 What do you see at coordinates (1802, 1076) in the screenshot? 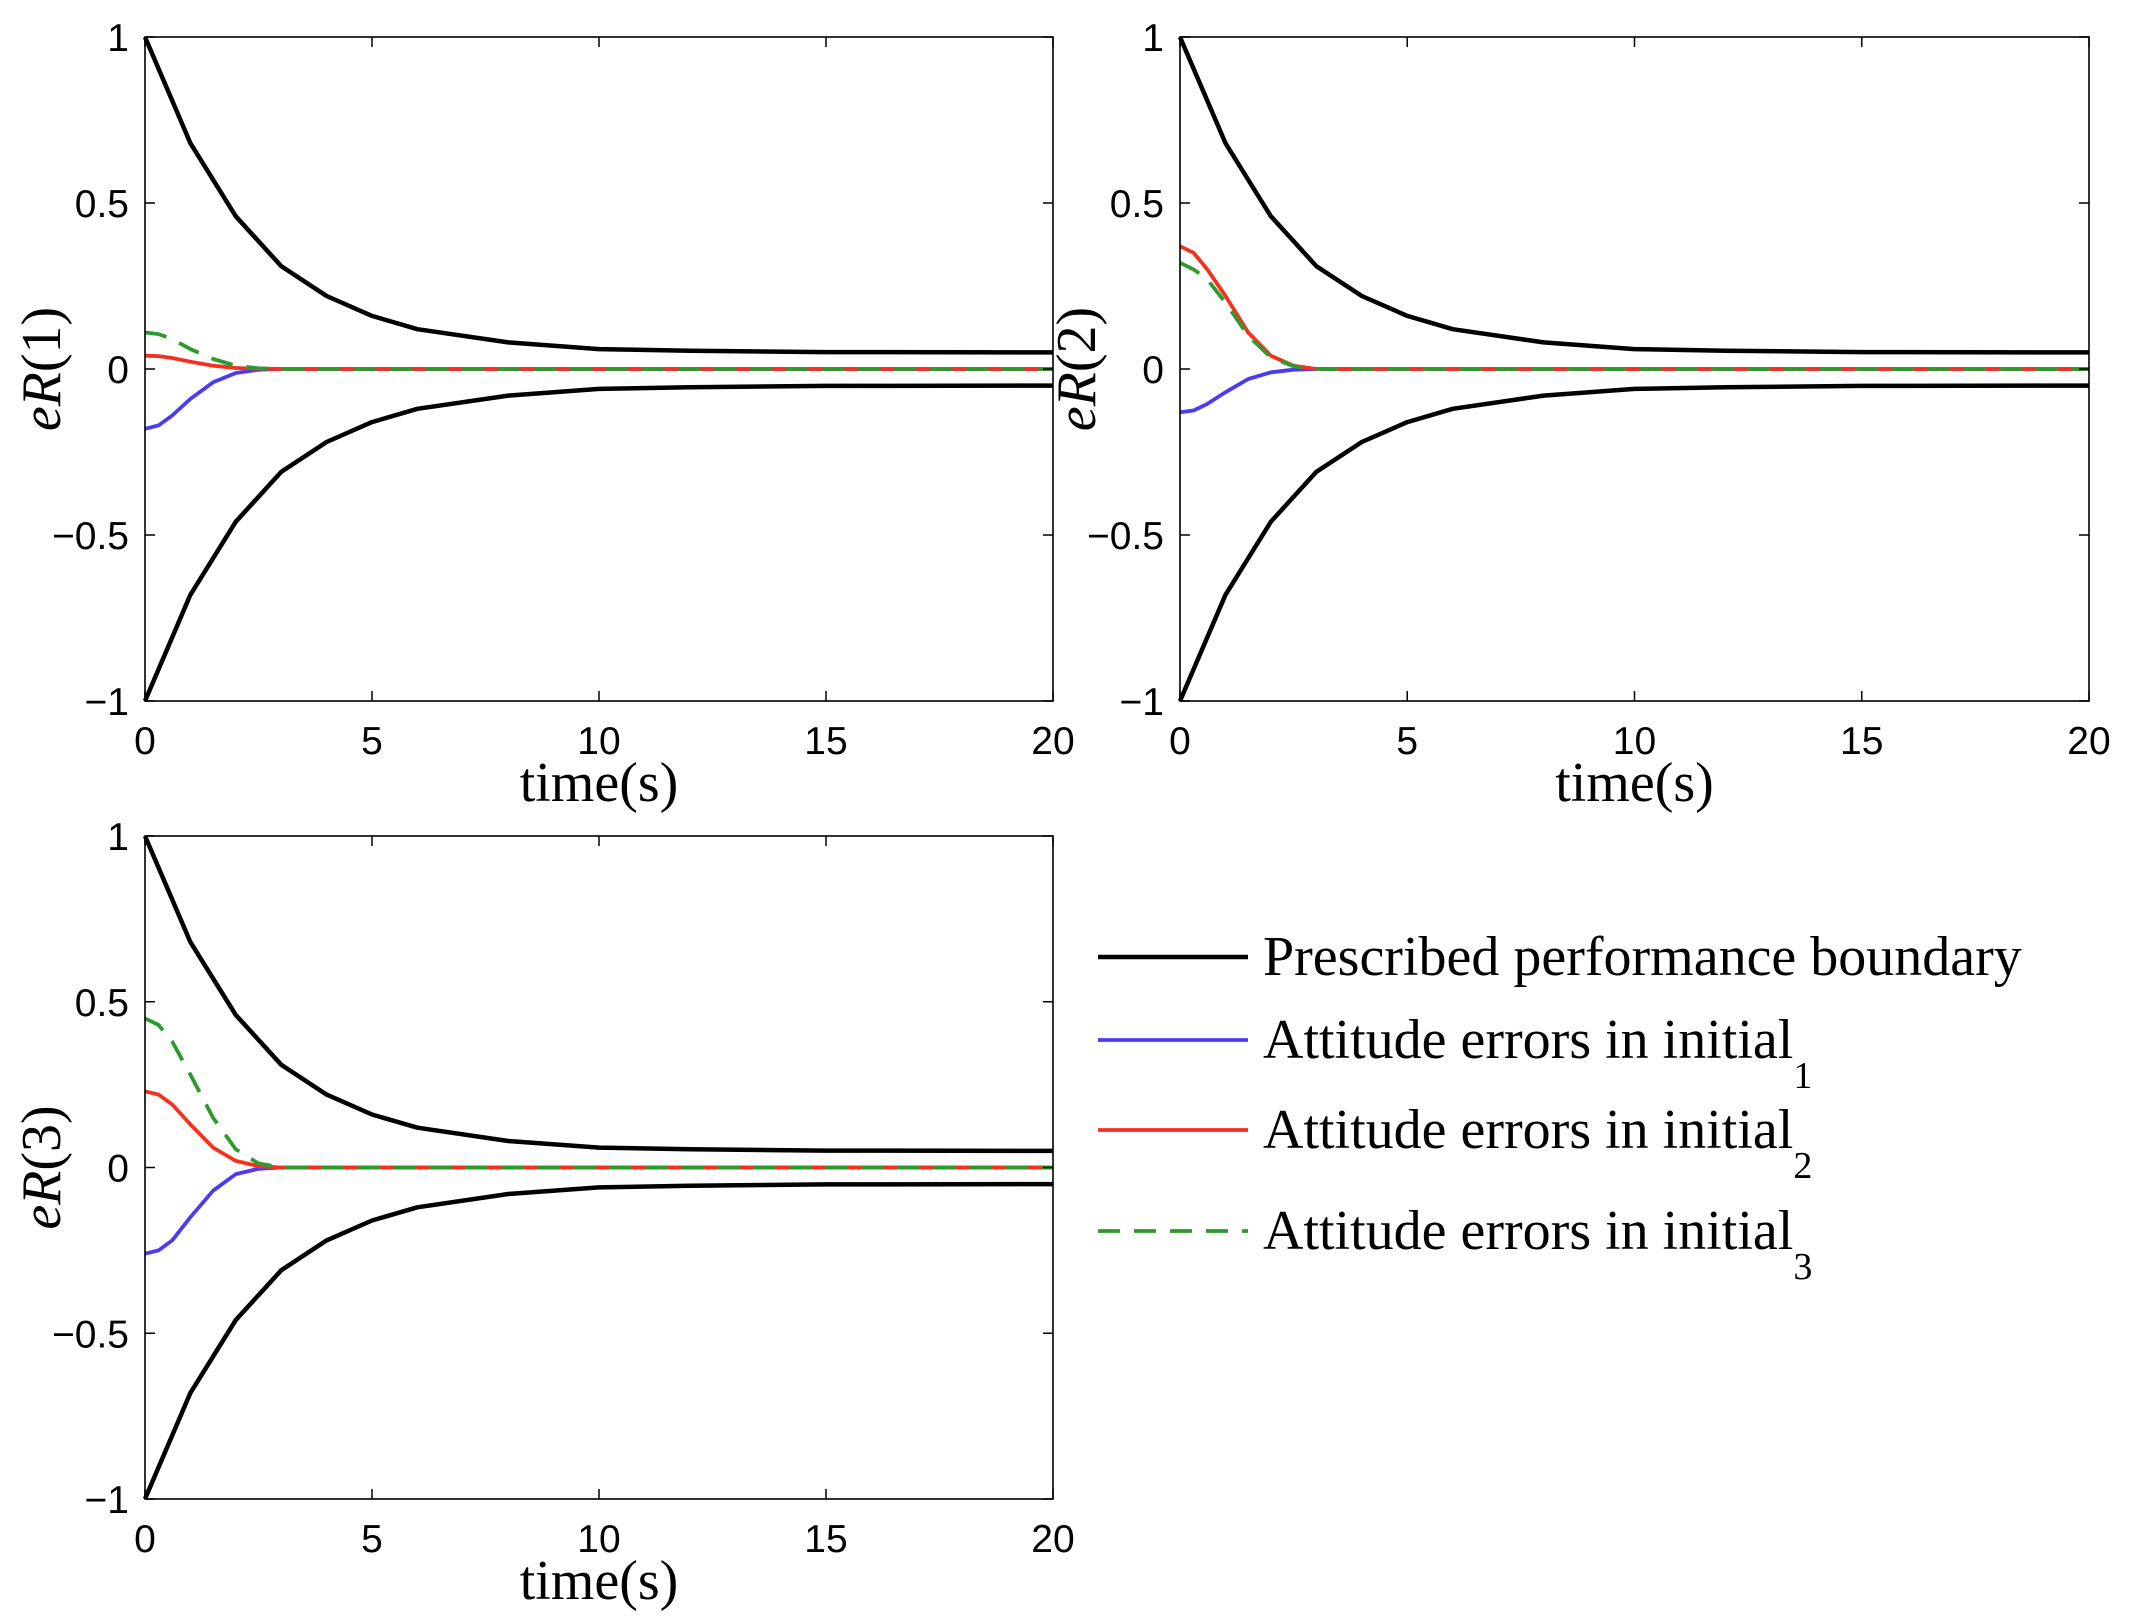
I see `legend-entry-subscript: 1` at bounding box center [1802, 1076].